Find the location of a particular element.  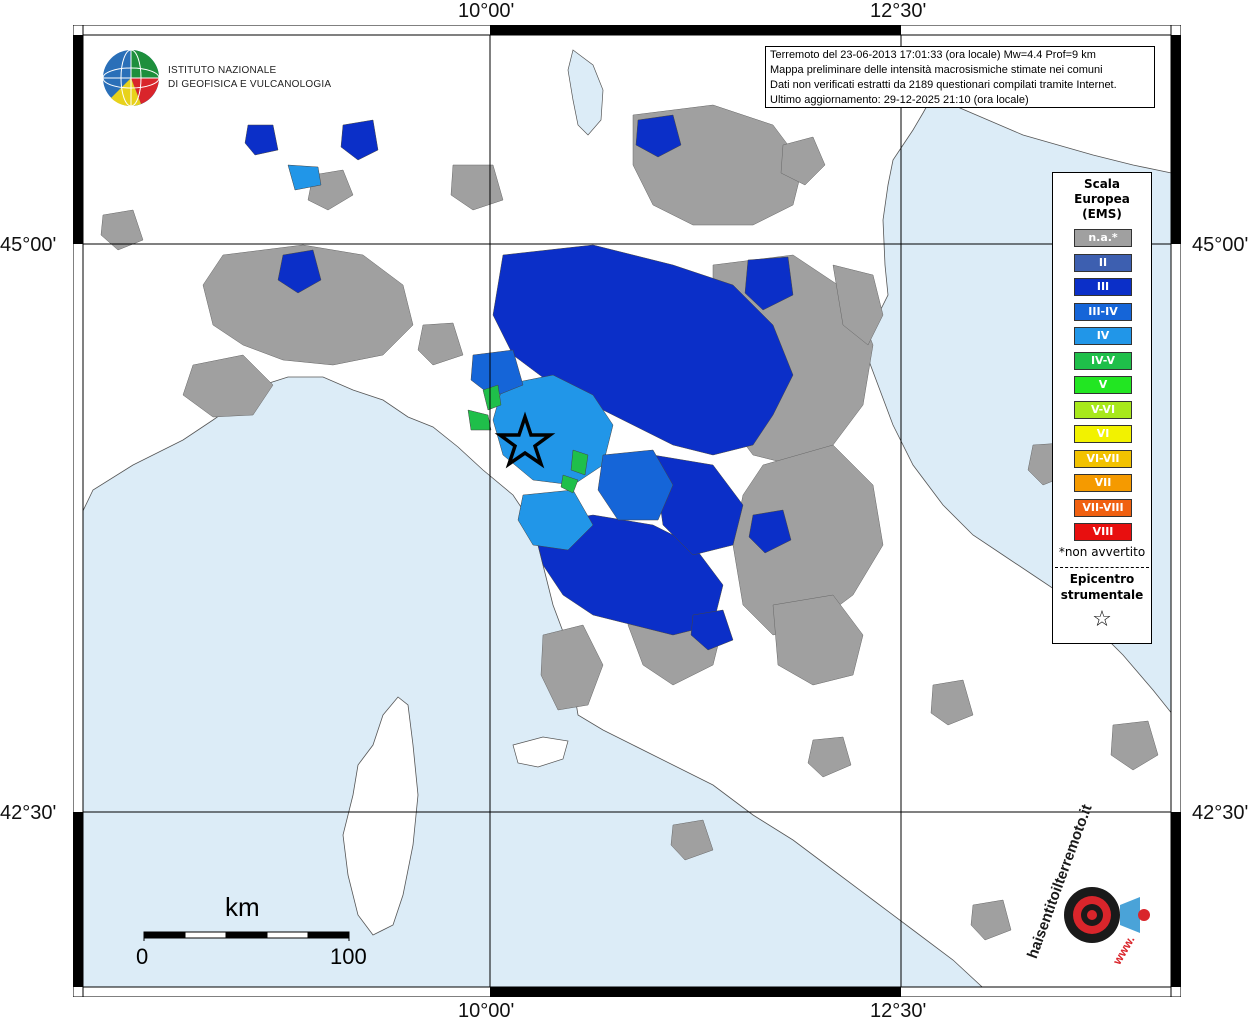

legend-title-1: Scala is located at coordinates (1102, 184).